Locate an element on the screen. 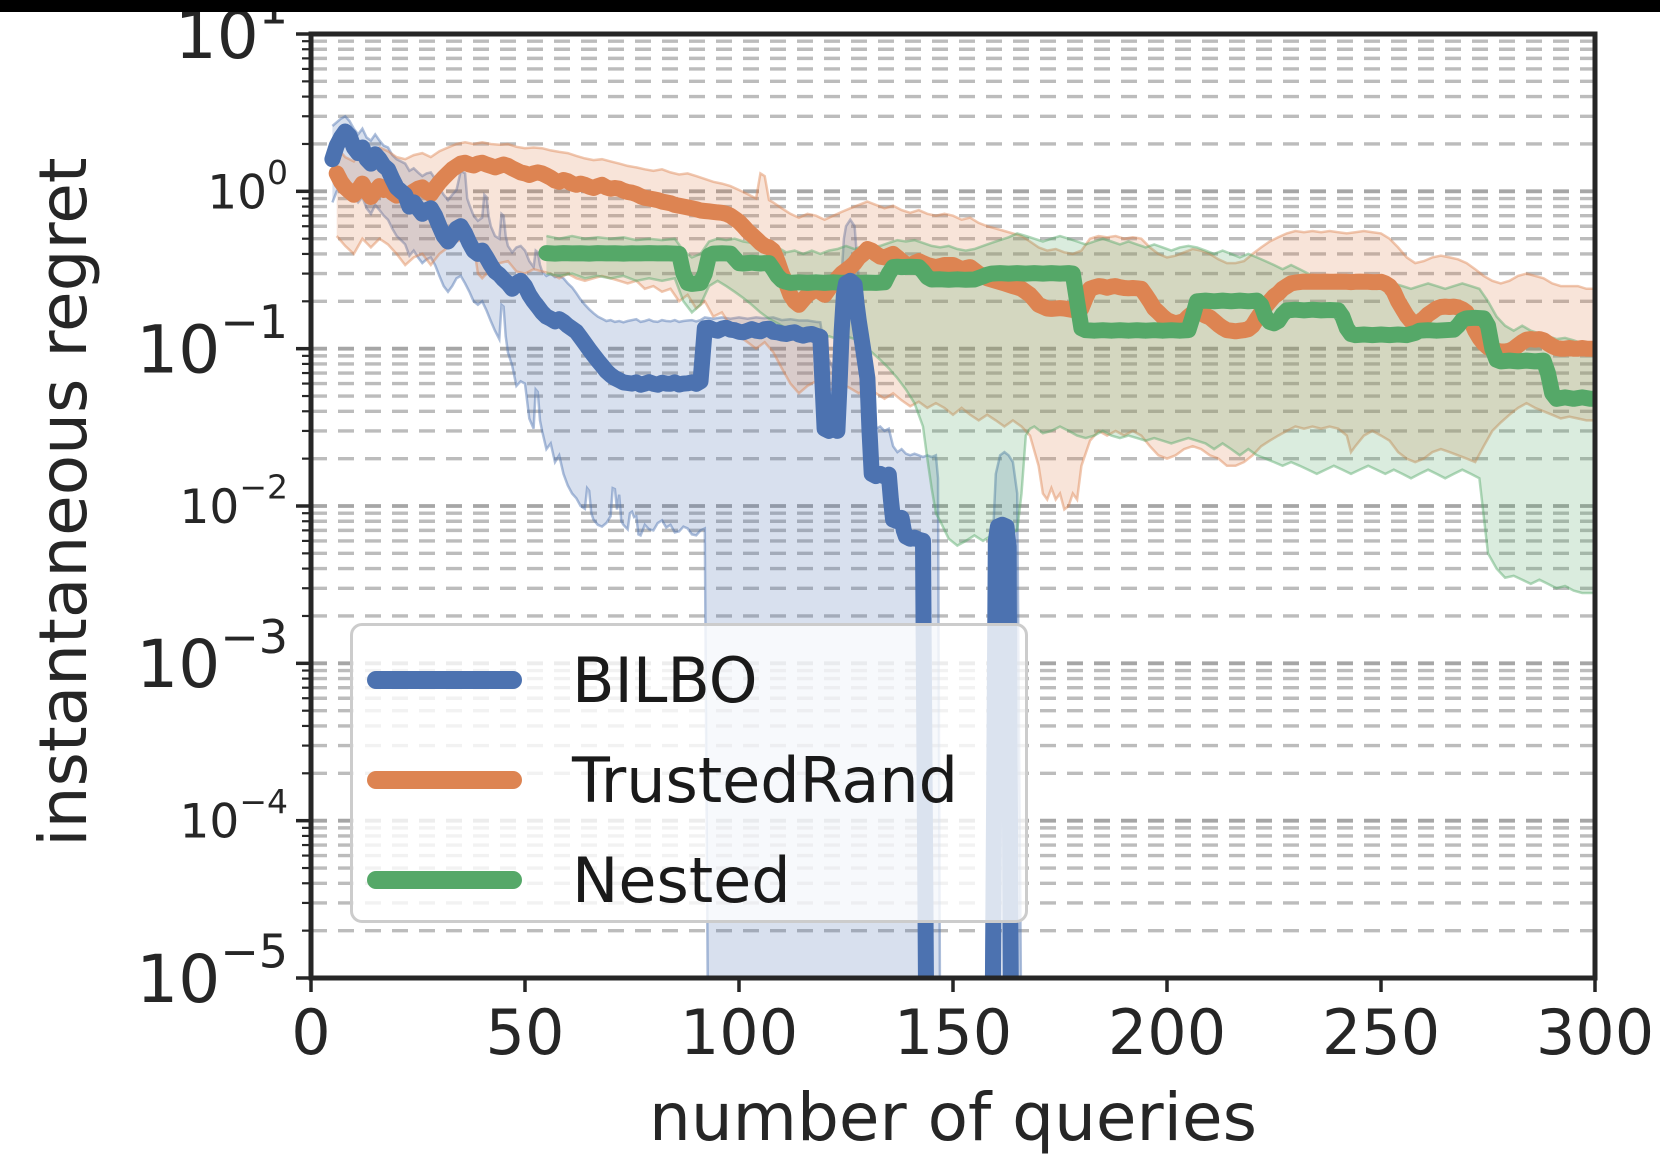 This screenshot has height=1169, width=1660. x-tick-label: 0 is located at coordinates (310, 1032).